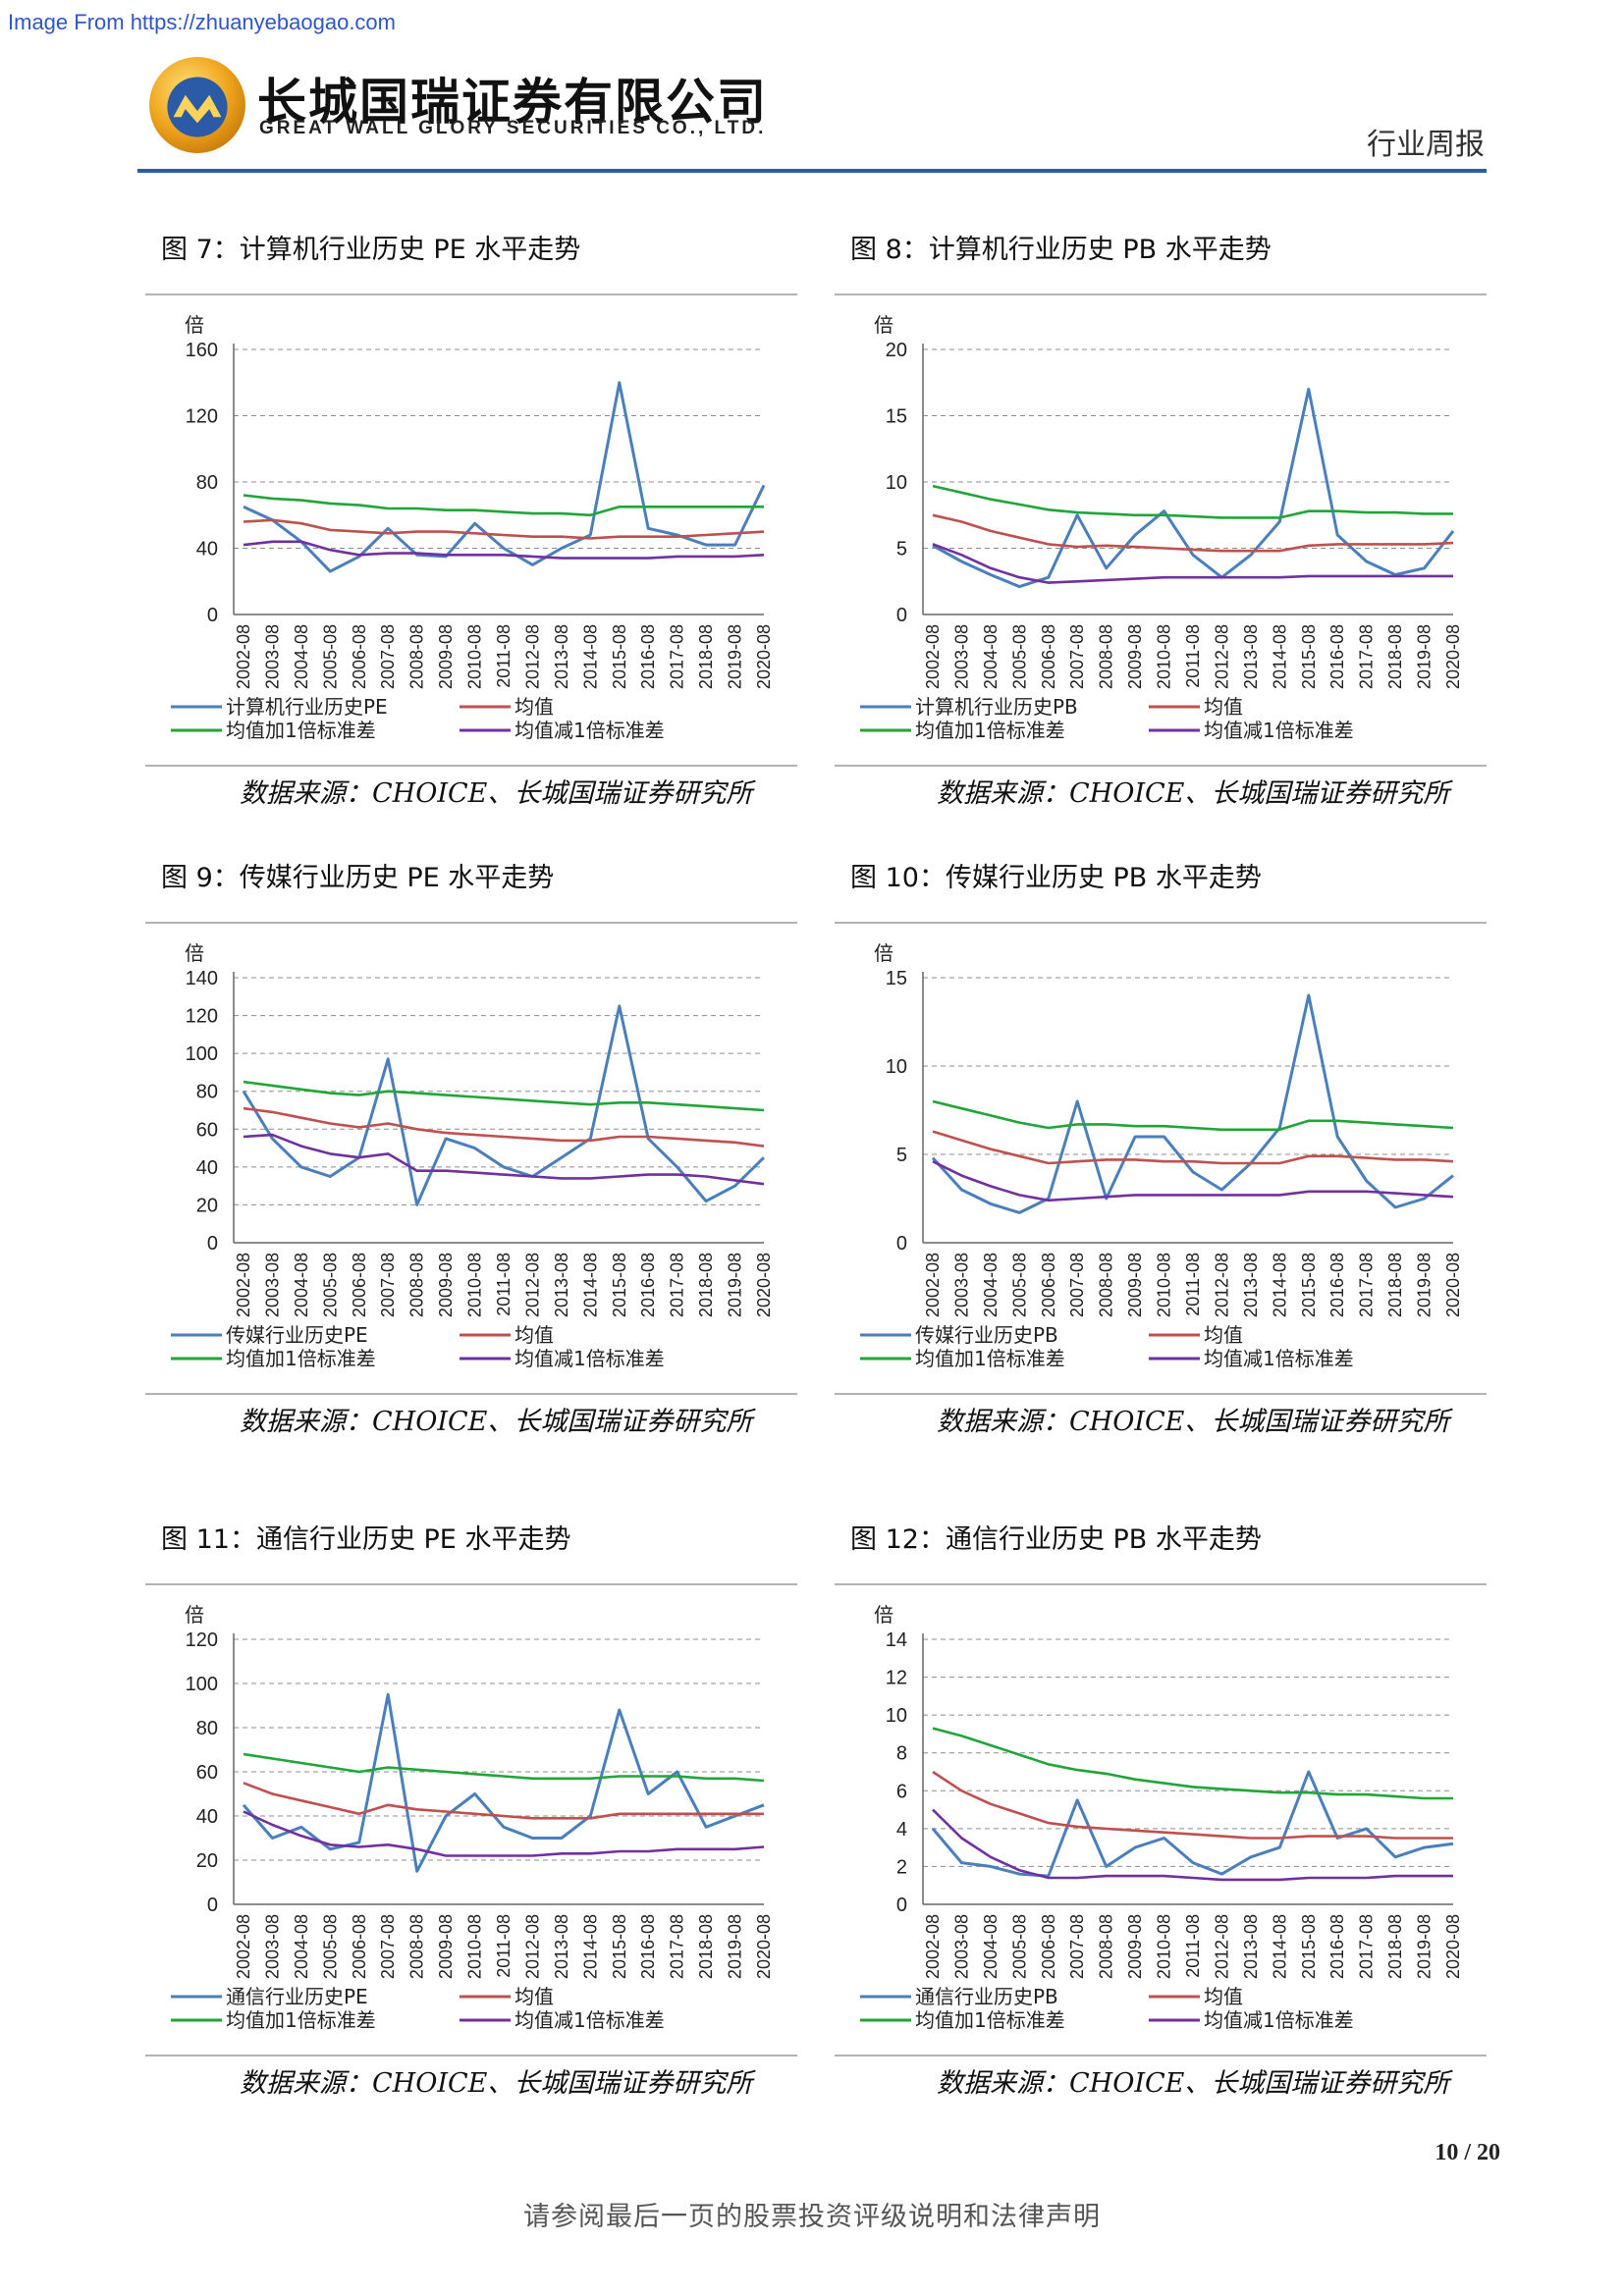  What do you see at coordinates (358, 878) in the screenshot?
I see `chart-title-9: 图 9：传媒行业历史 PE 水平走势` at bounding box center [358, 878].